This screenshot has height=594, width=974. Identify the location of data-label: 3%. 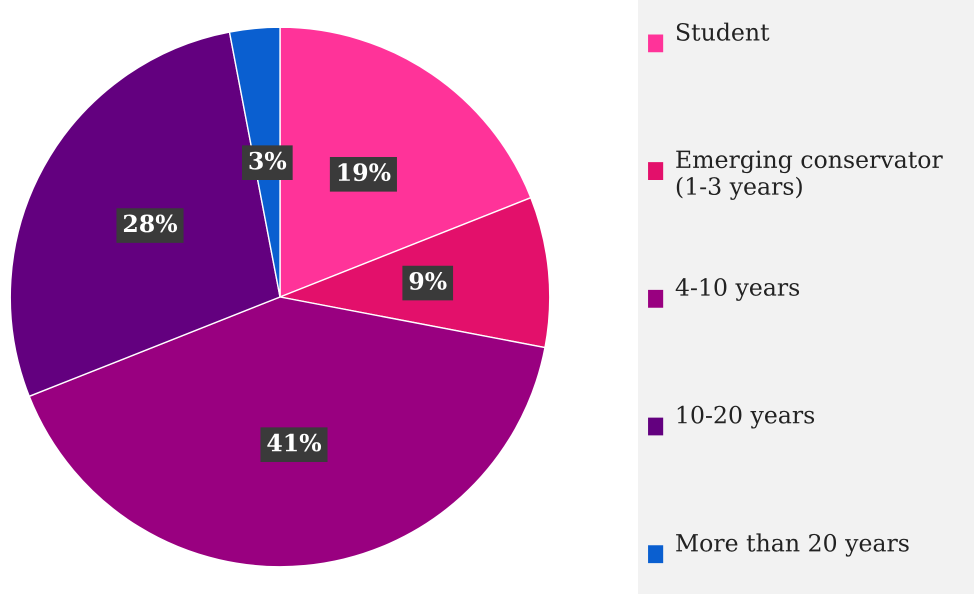
(268, 161).